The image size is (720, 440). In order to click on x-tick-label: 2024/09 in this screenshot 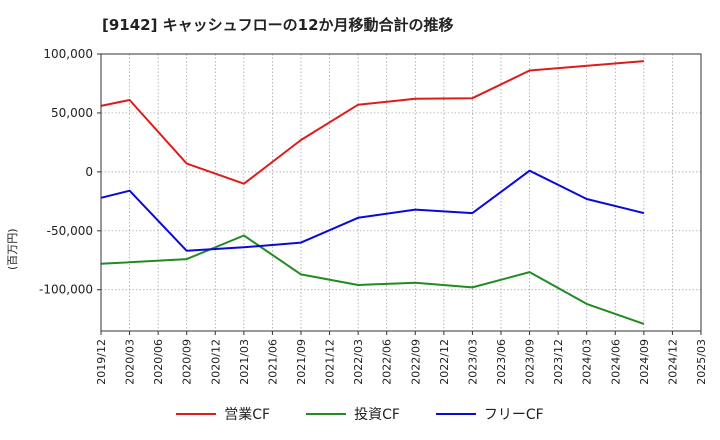, I will do `click(644, 362)`.